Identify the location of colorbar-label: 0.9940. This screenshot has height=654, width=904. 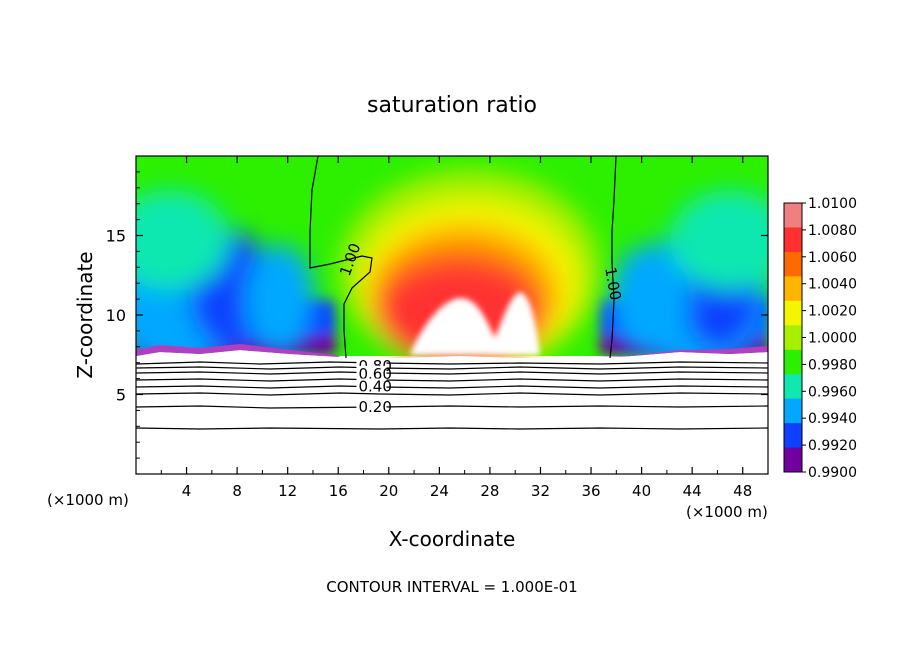
(832, 419).